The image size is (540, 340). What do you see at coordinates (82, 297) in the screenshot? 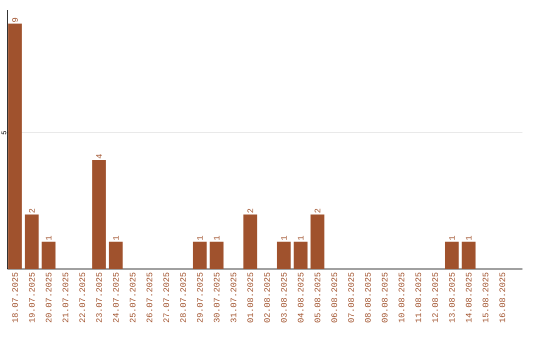
I see `x-tick-label: 22.07.2025` at bounding box center [82, 297].